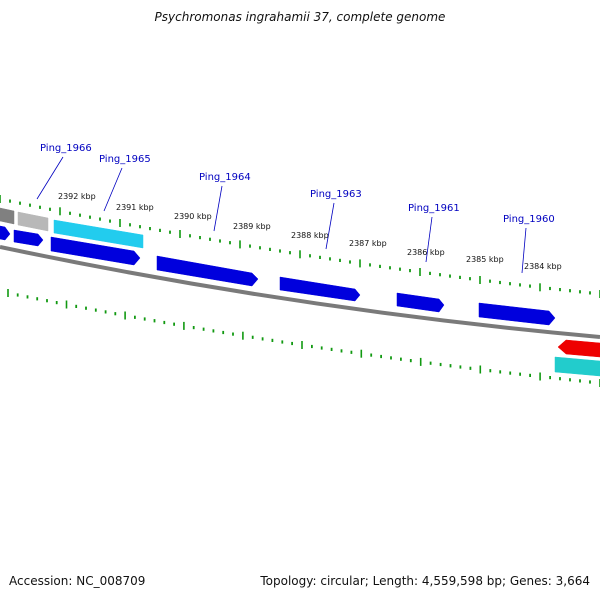 Image resolution: width=600 pixels, height=600 pixels. Describe the element at coordinates (529, 219) in the screenshot. I see `gene-label-ping-1960: Ping_1960` at that location.